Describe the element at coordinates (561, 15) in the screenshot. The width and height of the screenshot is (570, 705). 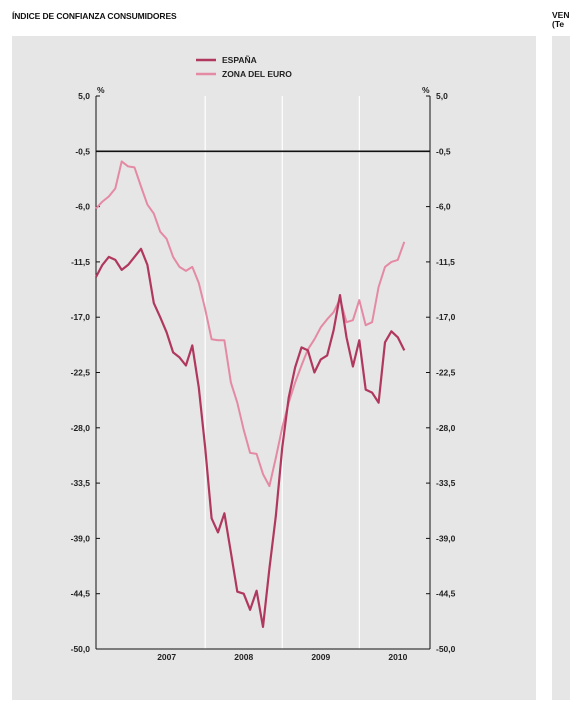
I see `second-chart-title-line1: VEN` at that location.